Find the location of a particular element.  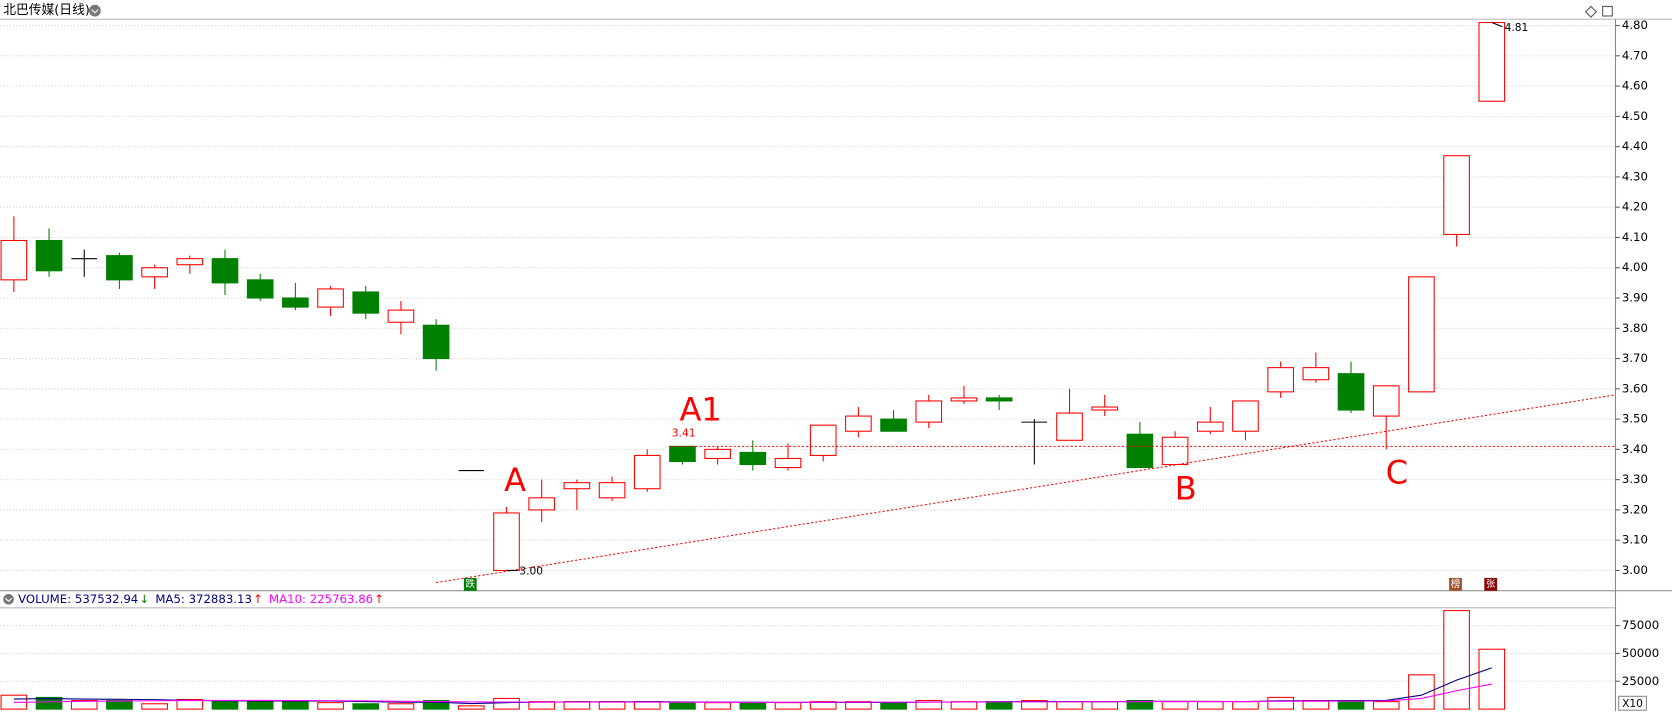

y-tick-label: 3.20 is located at coordinates (1635, 509).